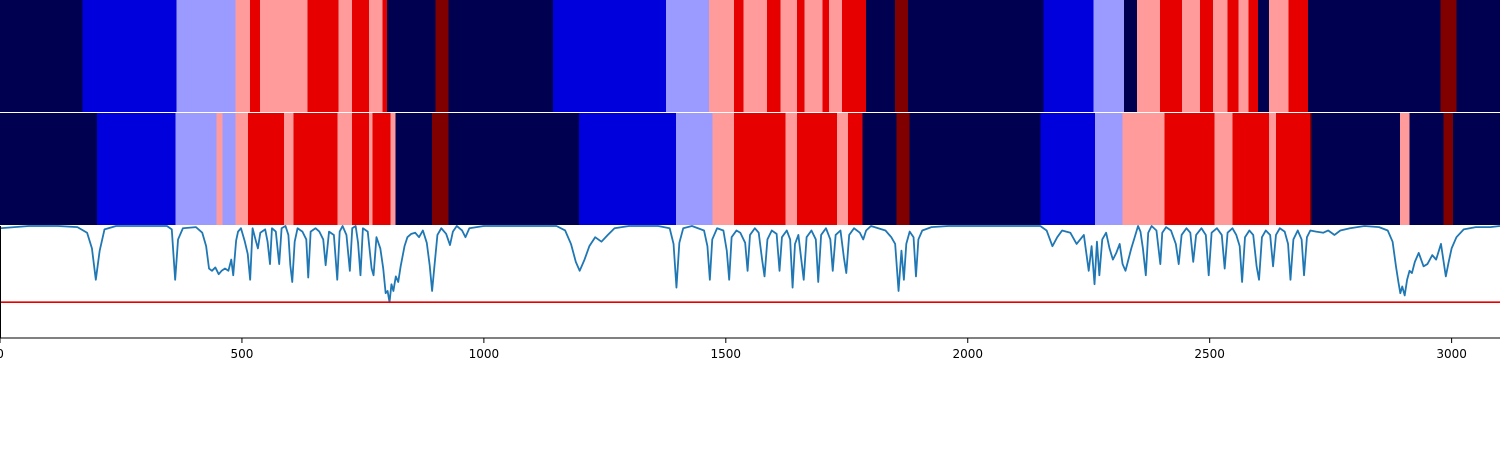 The image size is (1500, 450). Describe the element at coordinates (484, 354) in the screenshot. I see `x-tick-label: 1000` at that location.